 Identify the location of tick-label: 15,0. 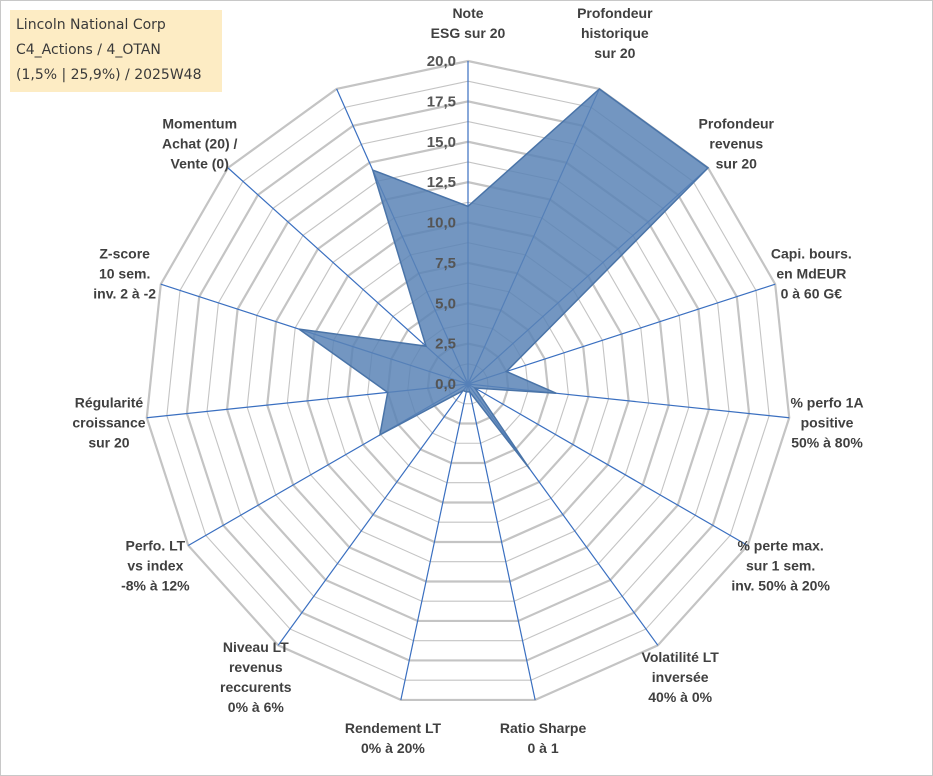
(441, 142).